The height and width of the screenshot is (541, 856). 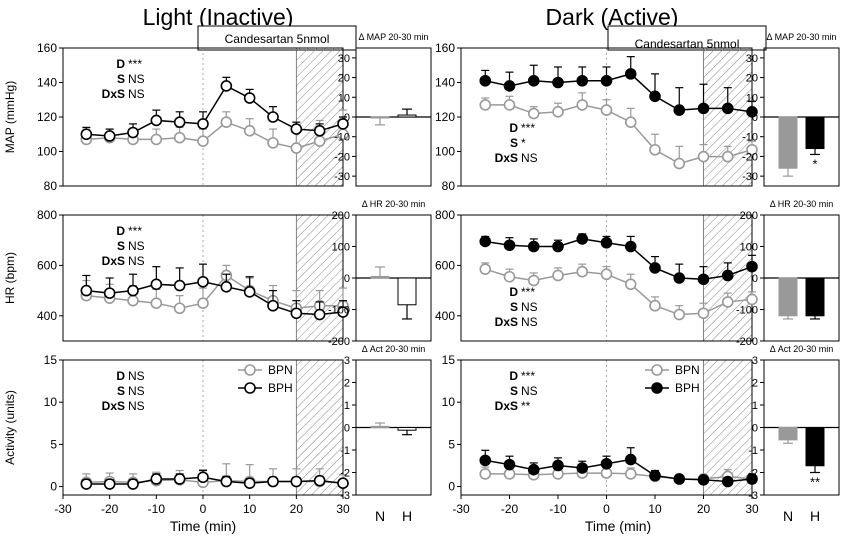 I want to click on bar-y-tick-label: 30, so click(x=344, y=59).